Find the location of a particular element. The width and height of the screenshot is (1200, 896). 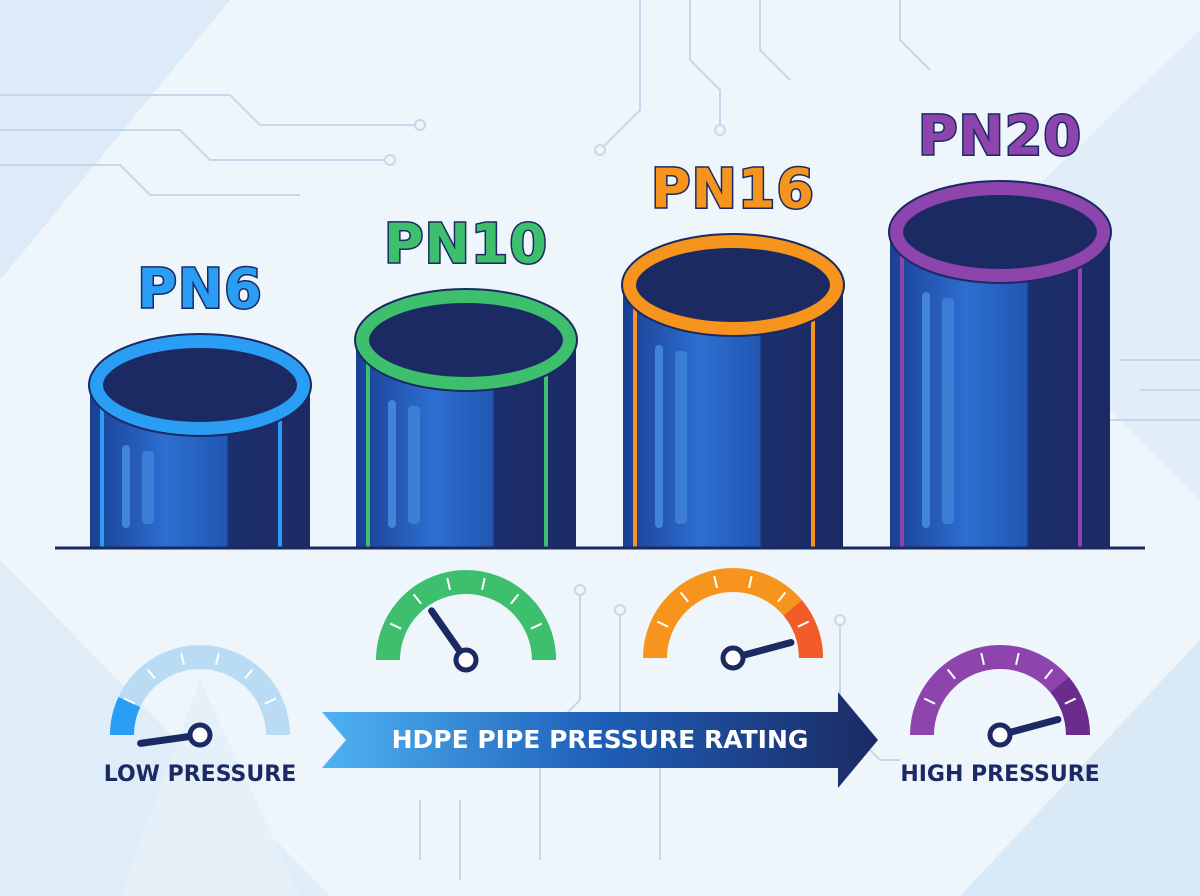

pipe: PN20 is located at coordinates (1000, 325).